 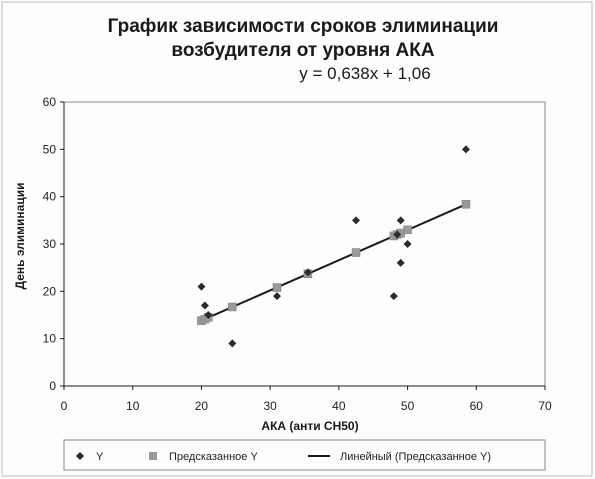 What do you see at coordinates (302, 50) in the screenshot?
I see `chart-title-line-2: возбудителя от уровня АКА` at bounding box center [302, 50].